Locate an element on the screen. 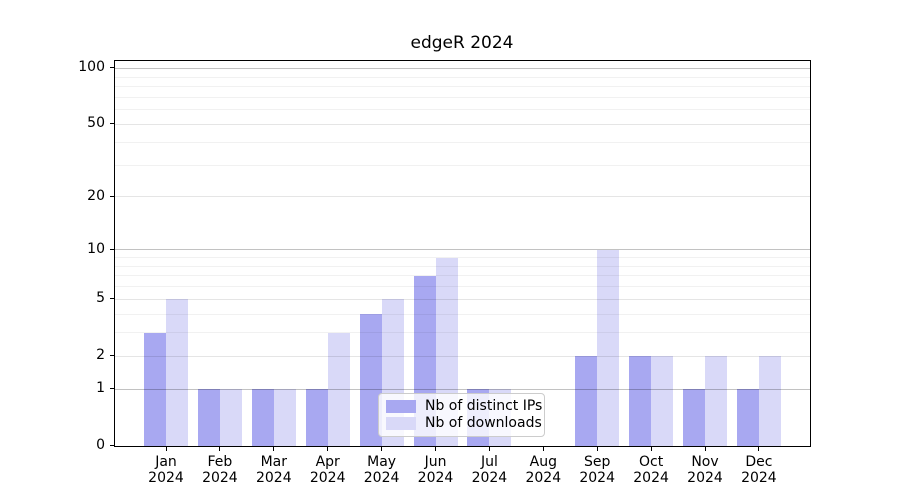 Image resolution: width=900 pixels, height=500 pixels. x-tick-label-month: Oct is located at coordinates (651, 462).